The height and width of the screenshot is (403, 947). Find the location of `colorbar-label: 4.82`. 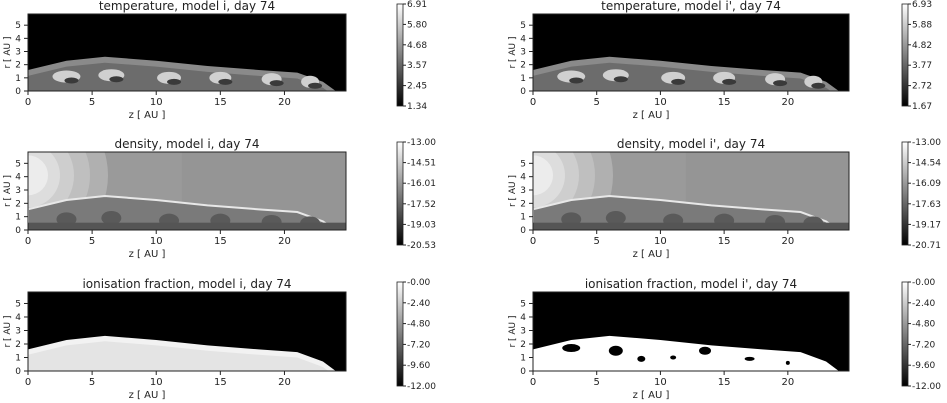

colorbar-label: 4.82 is located at coordinates (922, 46).